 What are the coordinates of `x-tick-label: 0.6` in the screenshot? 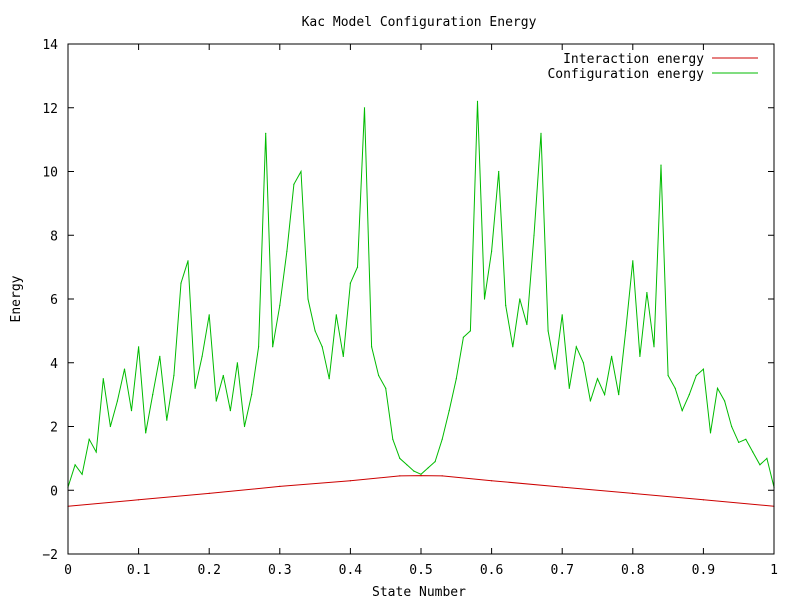 It's located at (491, 570).